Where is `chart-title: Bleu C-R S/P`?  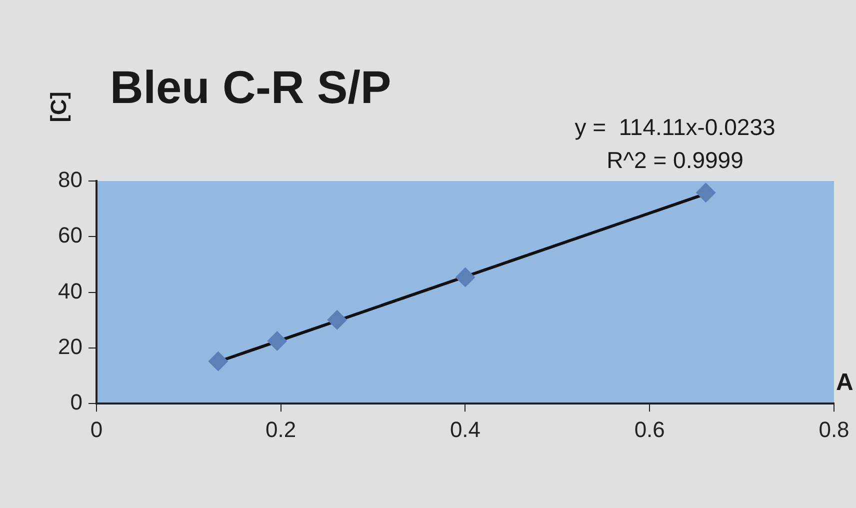
chart-title: Bleu C-R S/P is located at coordinates (251, 87).